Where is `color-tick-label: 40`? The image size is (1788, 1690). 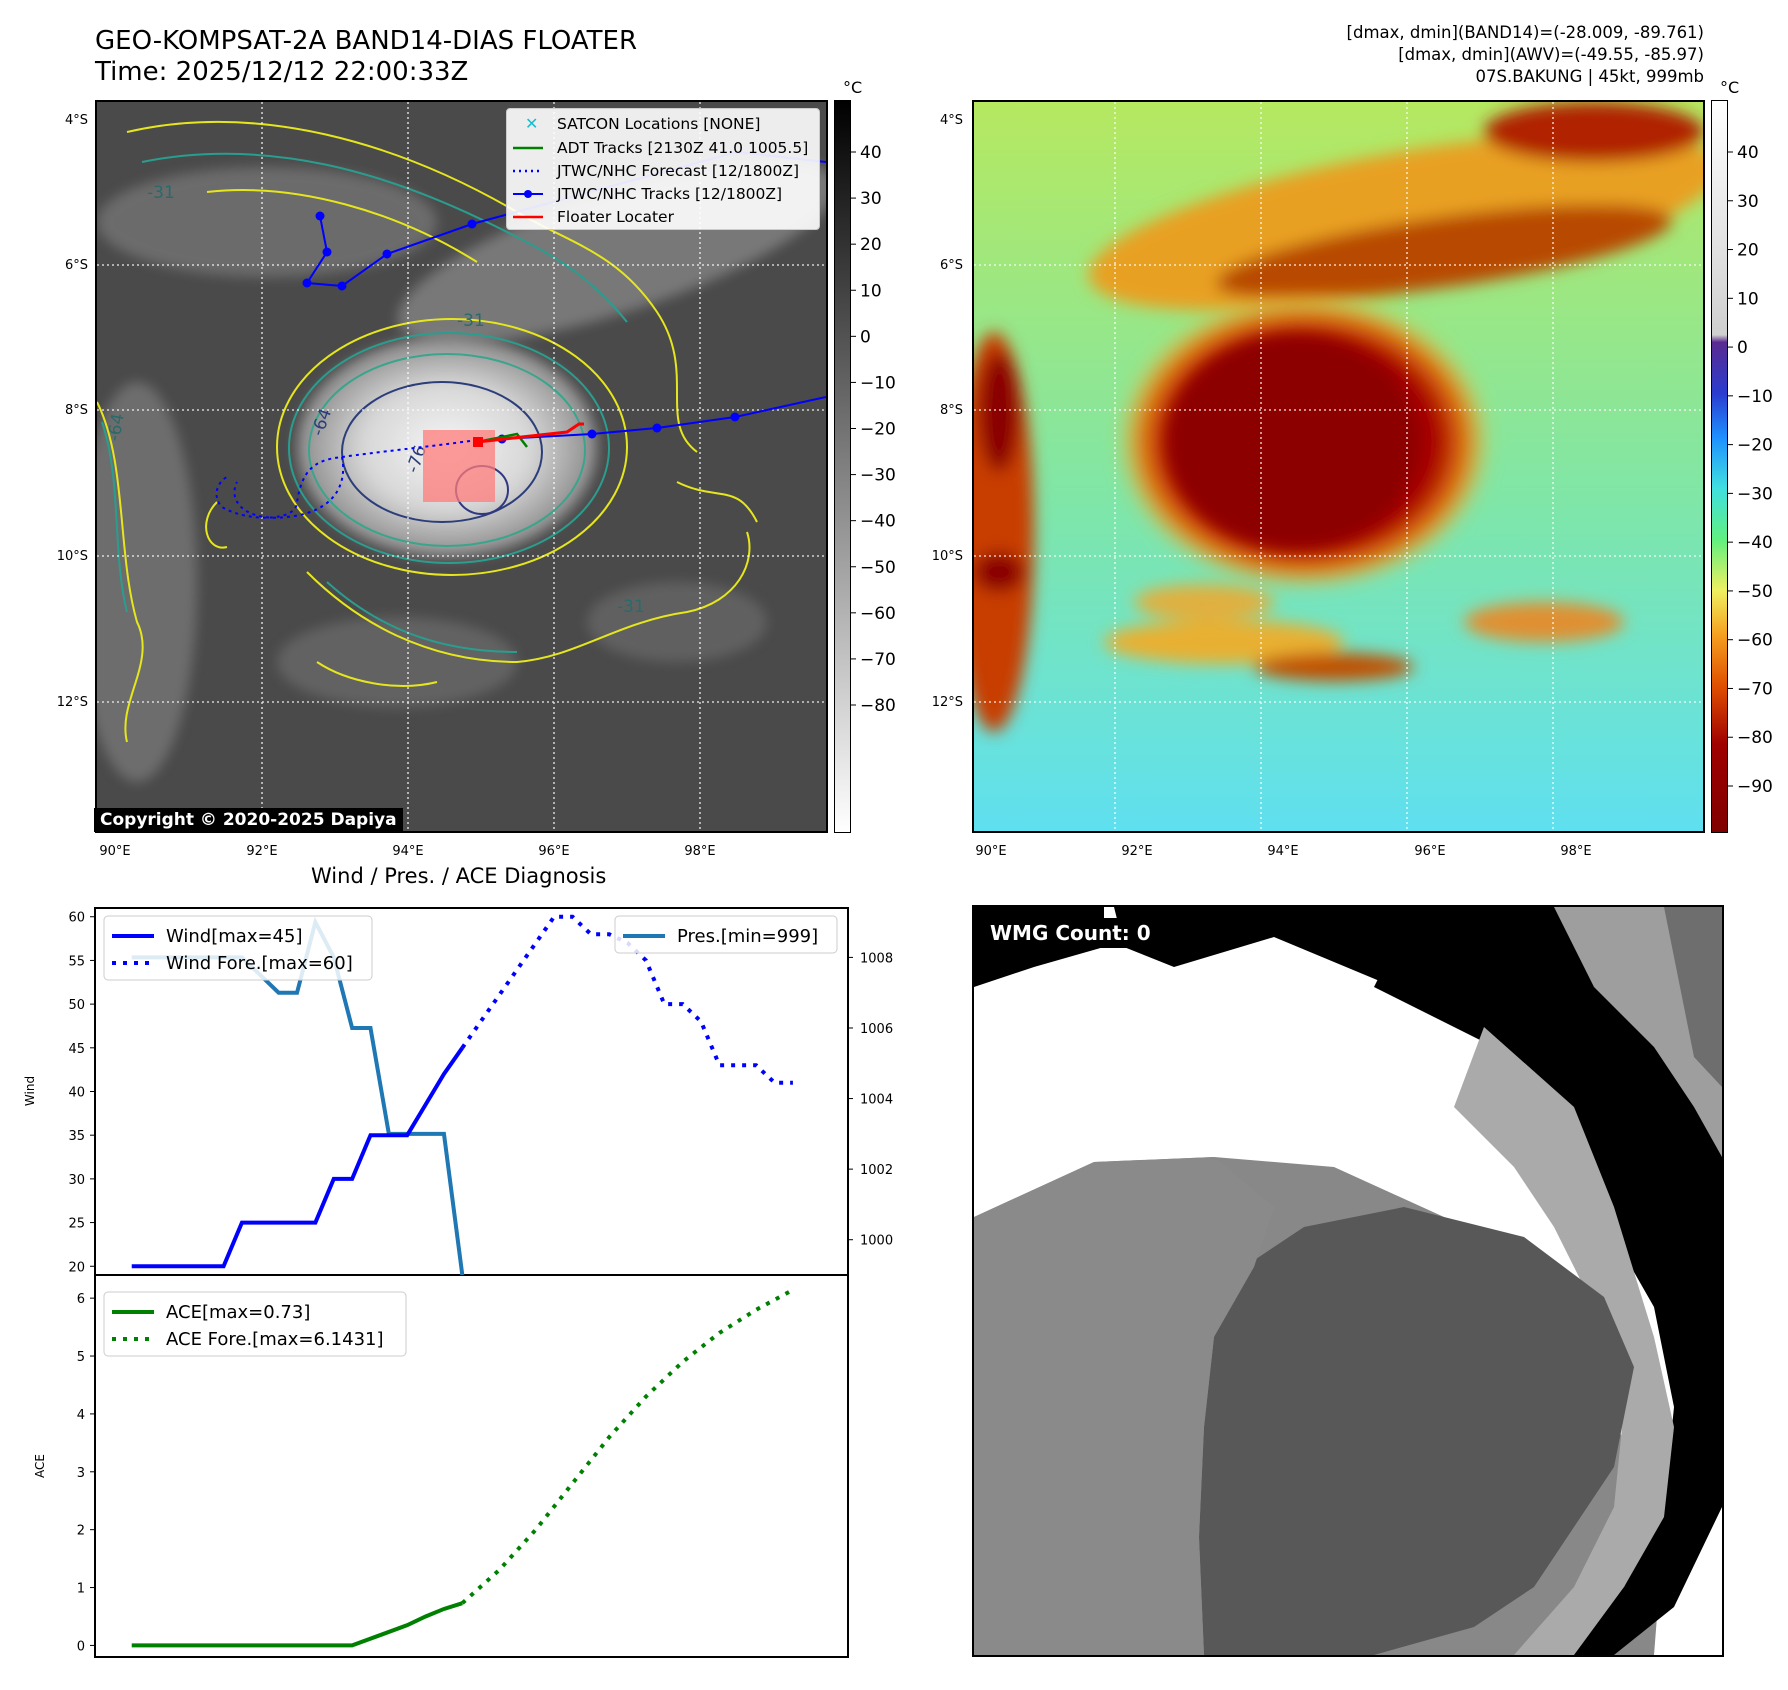 color-tick-label: 40 is located at coordinates (1748, 153).